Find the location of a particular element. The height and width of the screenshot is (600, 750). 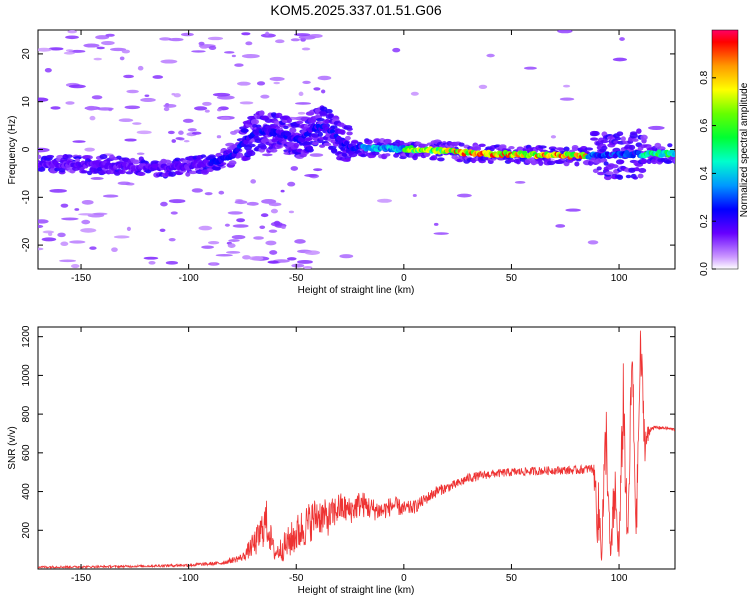

colorbar-tick-label: 0.8 is located at coordinates (704, 77).